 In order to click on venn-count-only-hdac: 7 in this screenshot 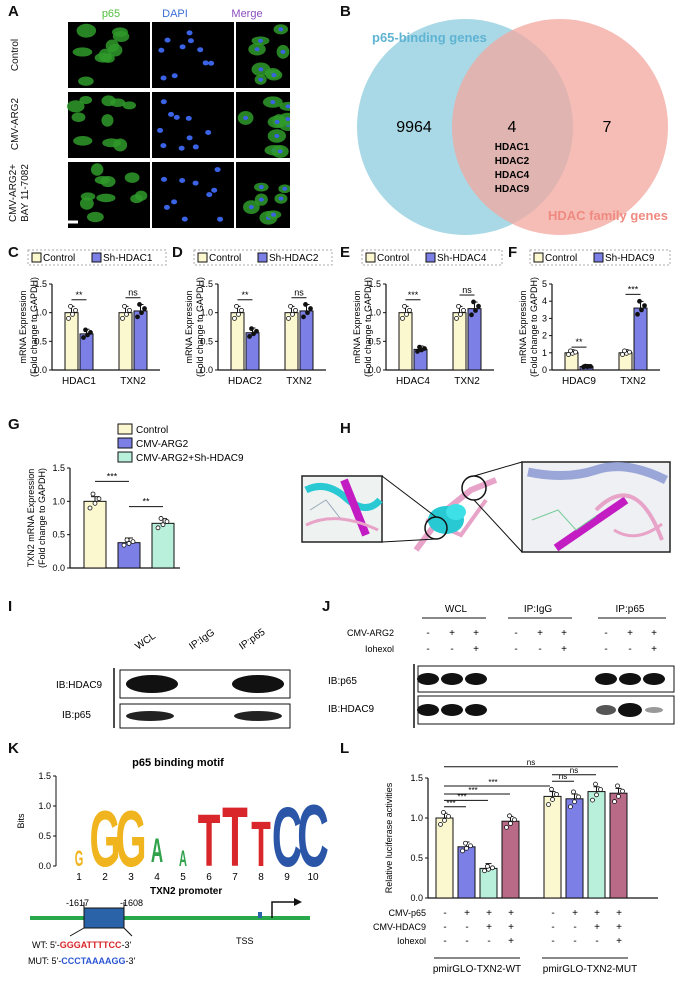, I will do `click(607, 127)`.